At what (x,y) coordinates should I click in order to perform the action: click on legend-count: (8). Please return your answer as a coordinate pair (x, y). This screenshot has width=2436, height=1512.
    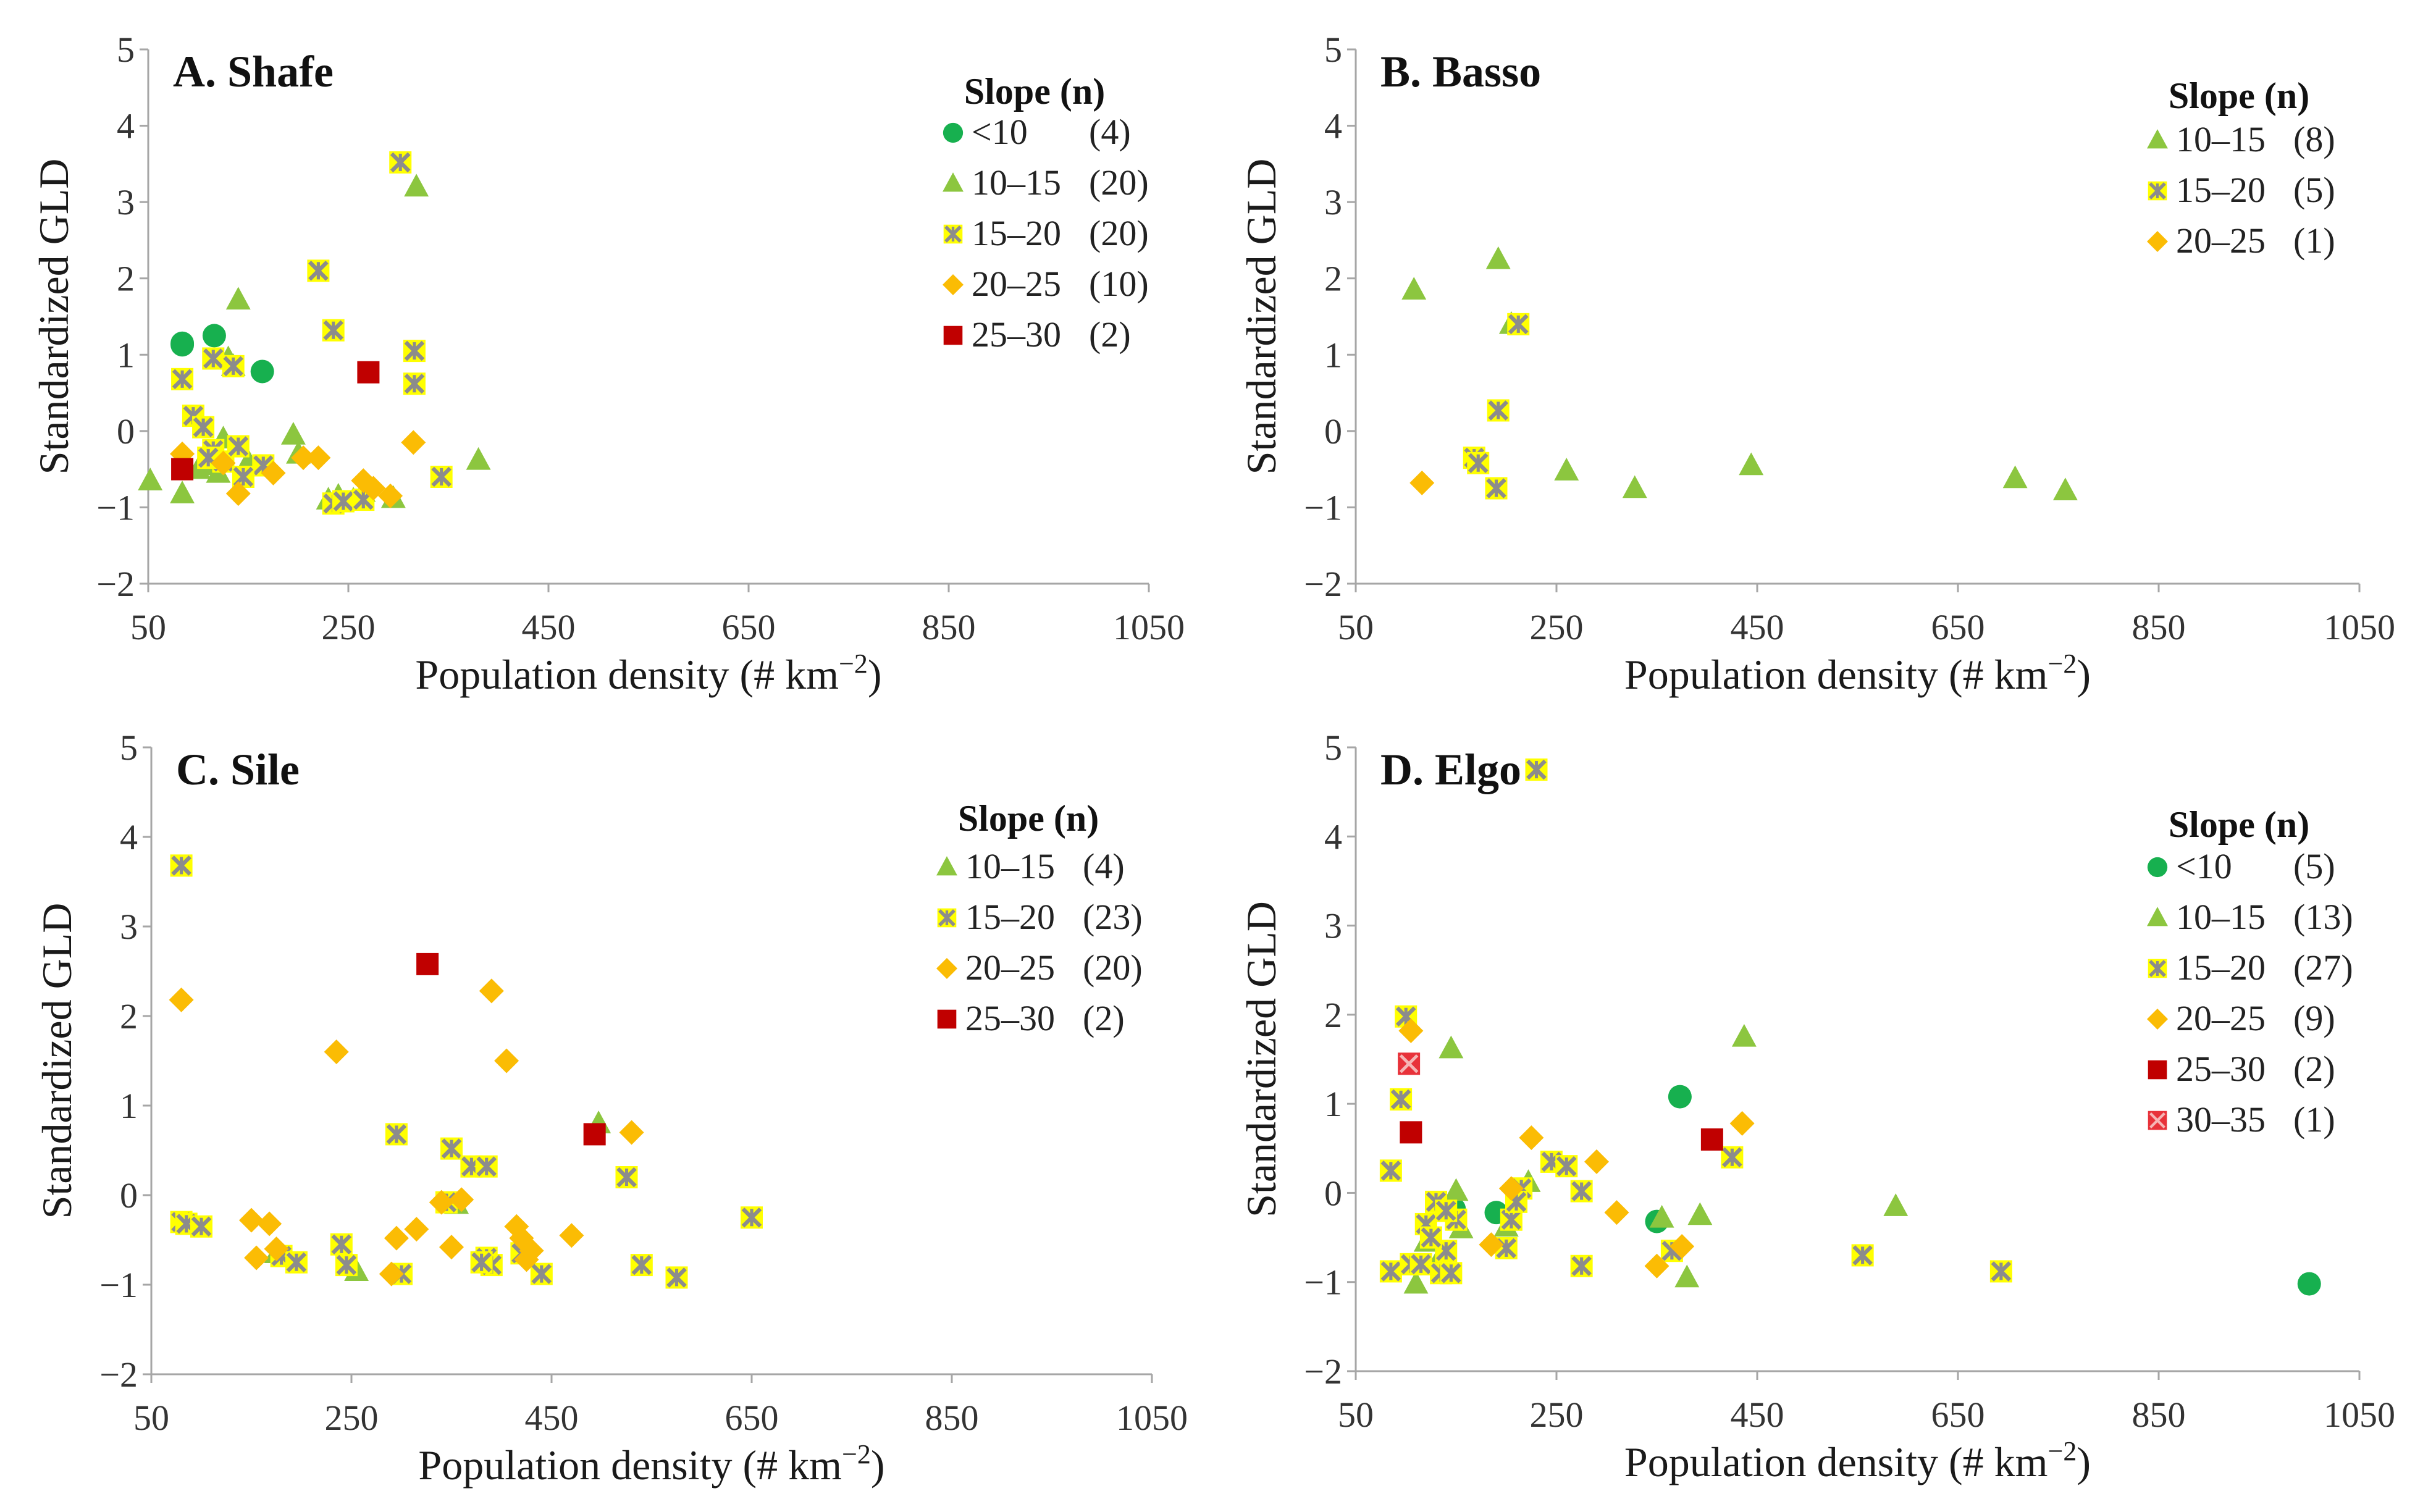
    Looking at the image, I should click on (2314, 139).